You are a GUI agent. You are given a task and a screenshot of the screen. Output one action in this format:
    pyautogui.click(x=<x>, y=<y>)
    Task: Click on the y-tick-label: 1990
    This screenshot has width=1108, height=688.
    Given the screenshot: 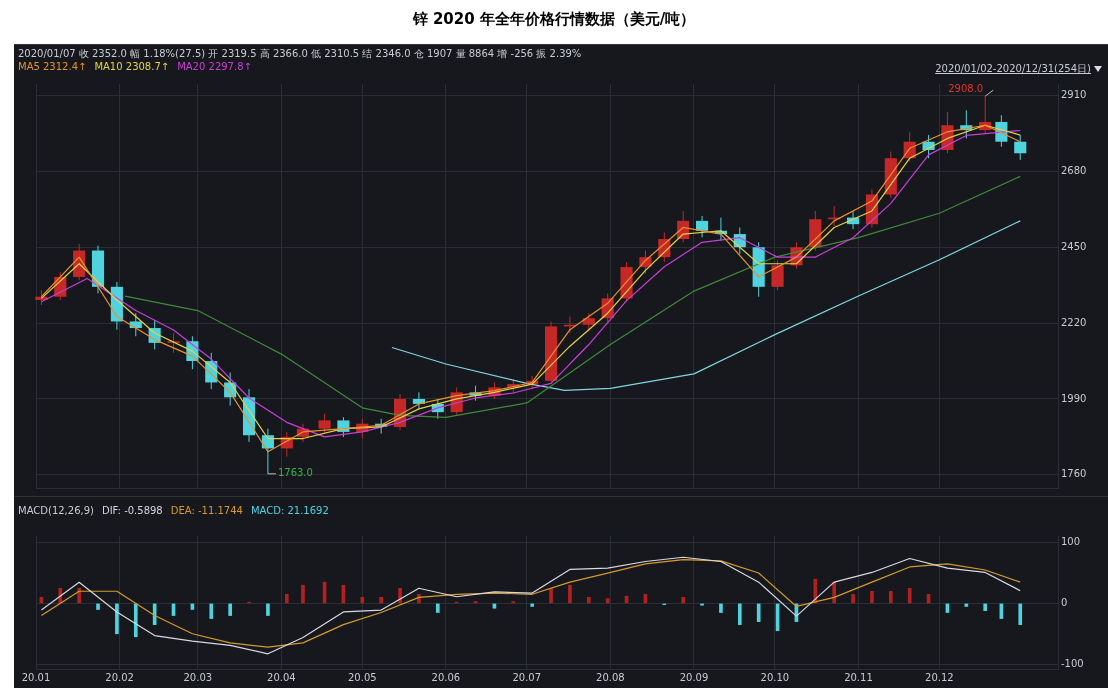 What is the action you would take?
    pyautogui.click(x=1074, y=398)
    